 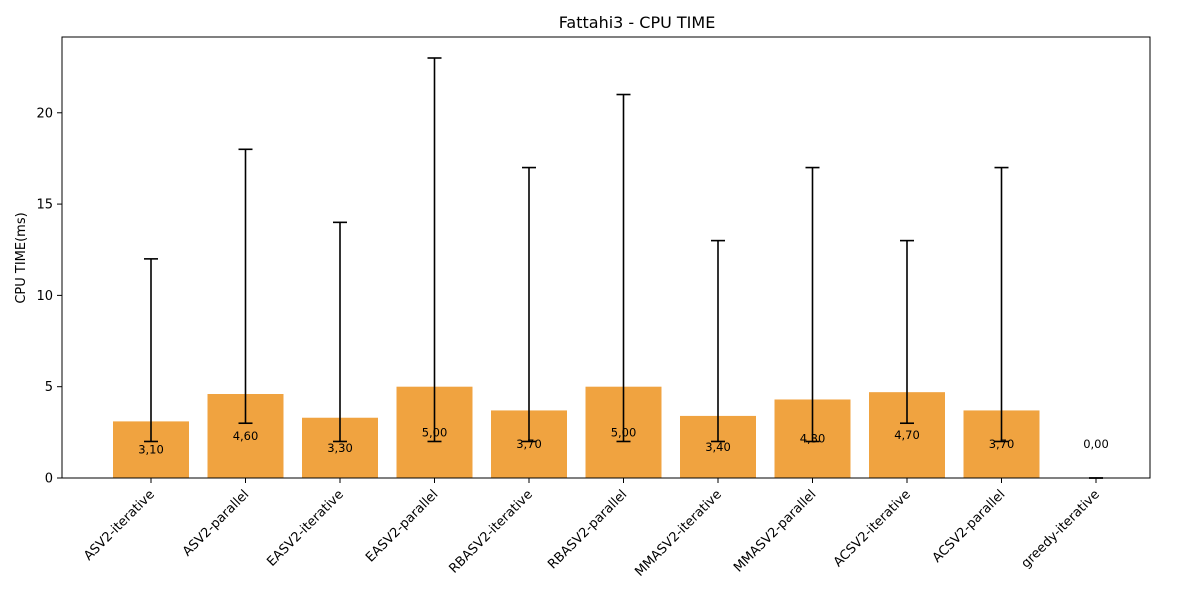 I want to click on x-tick-label: RBASV2-parallel, so click(x=587, y=529).